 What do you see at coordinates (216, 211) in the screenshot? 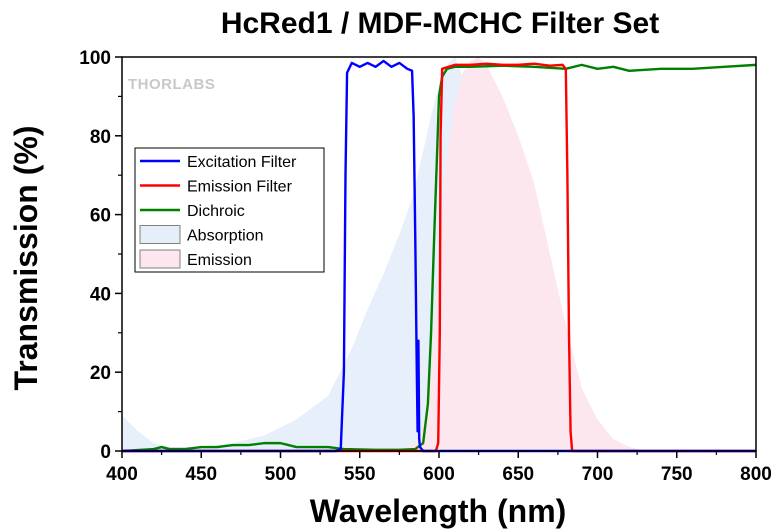
I see `legend-label-dichroic: Dichroic` at bounding box center [216, 211].